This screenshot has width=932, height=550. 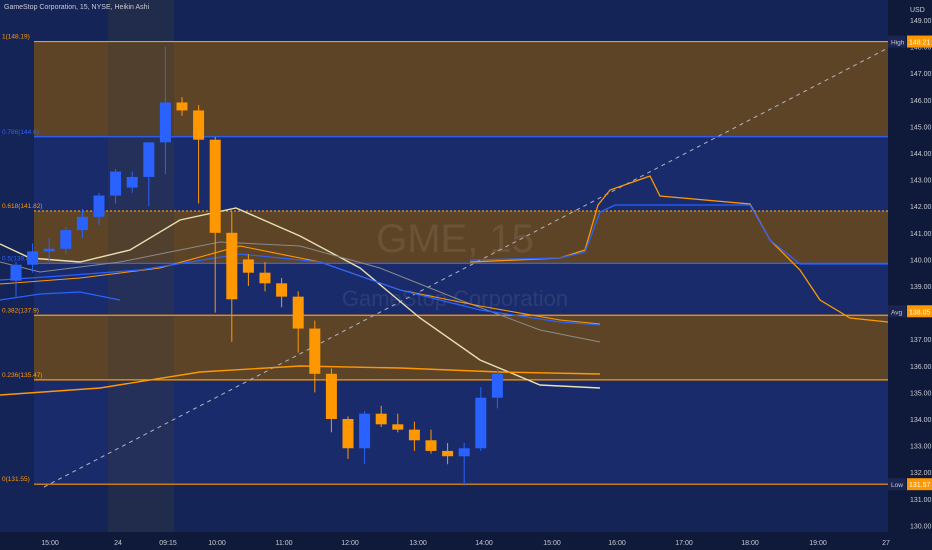 I want to click on price-tick: 137.00, so click(x=921, y=340).